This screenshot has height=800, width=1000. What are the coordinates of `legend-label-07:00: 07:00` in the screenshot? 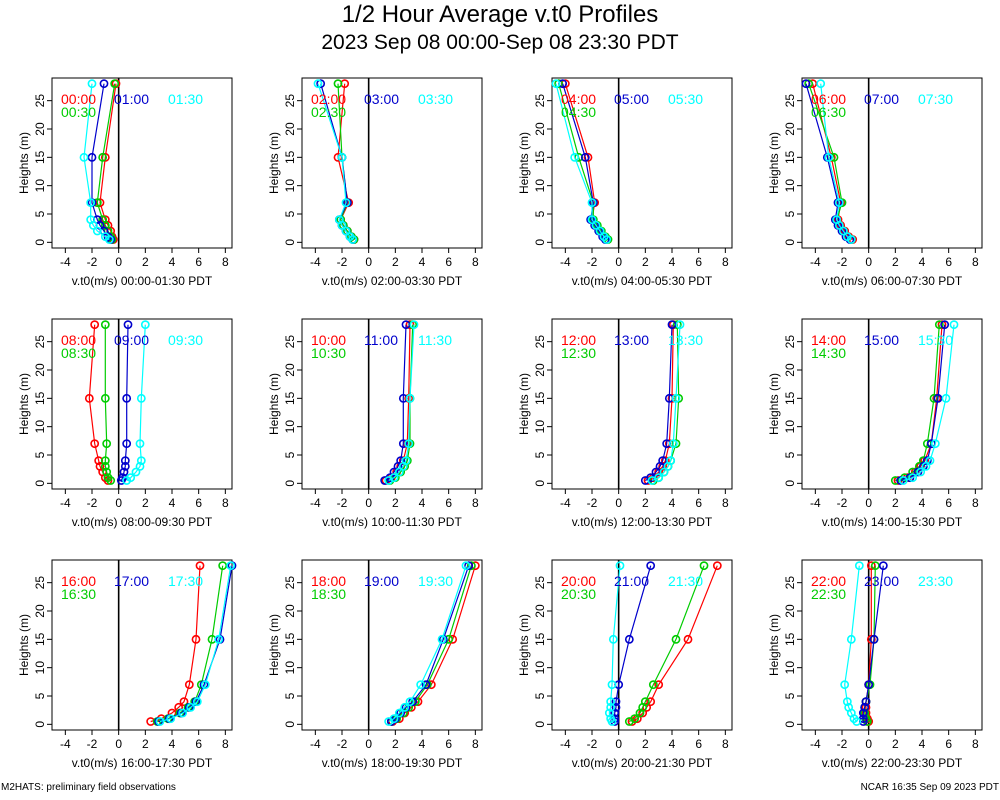 It's located at (881, 99).